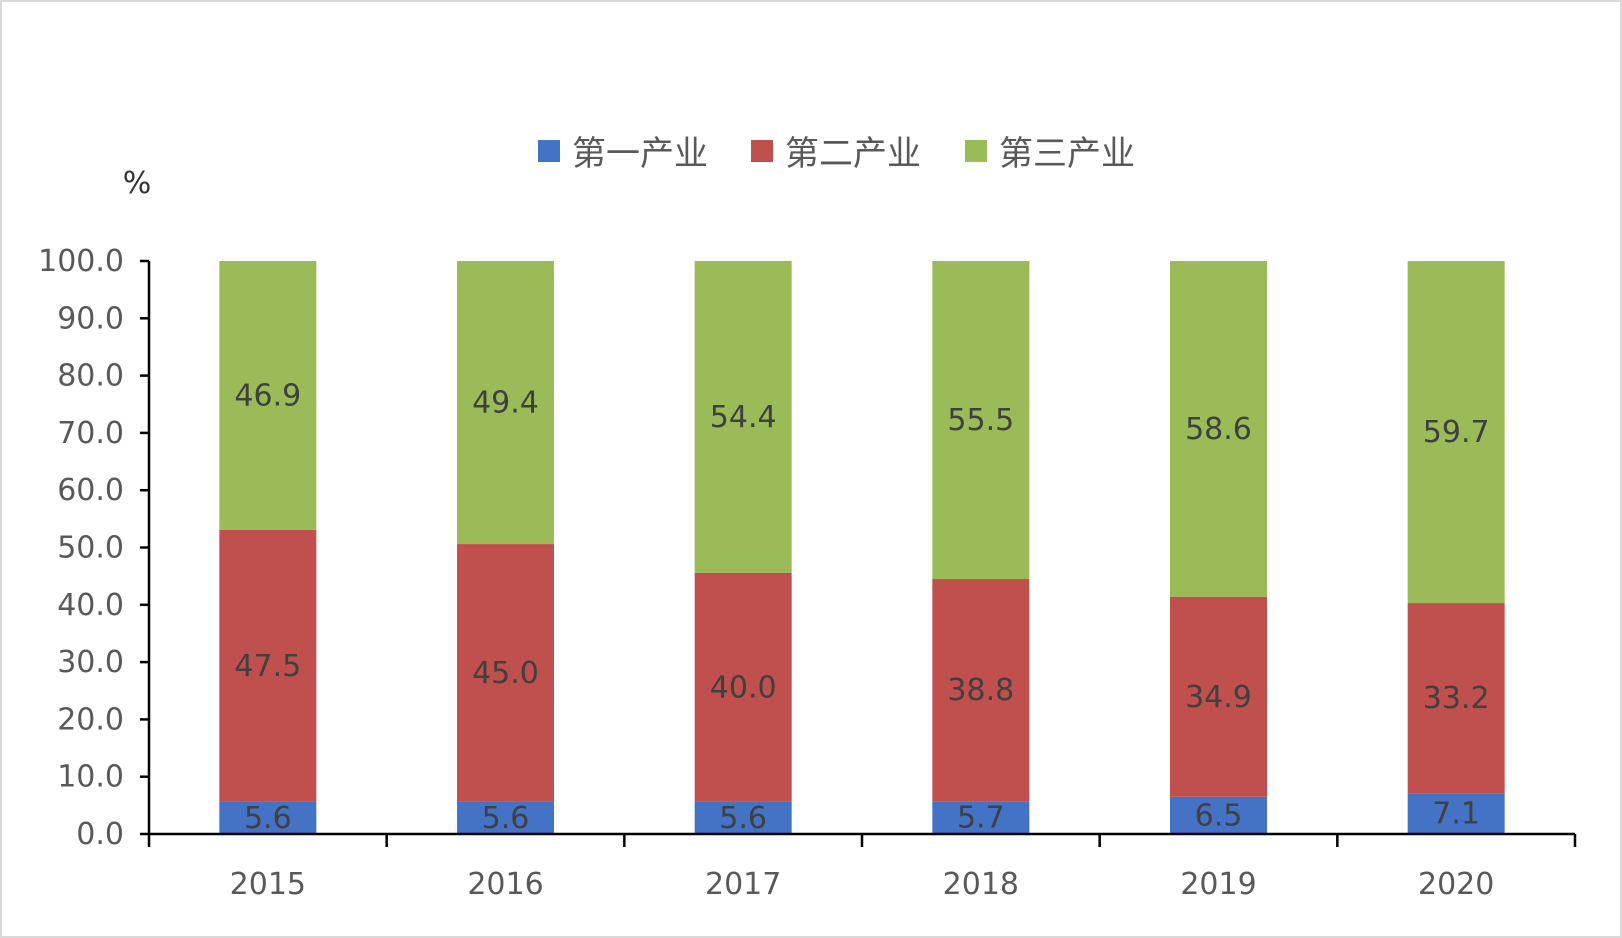  I want to click on data-label: 34.9, so click(1218, 697).